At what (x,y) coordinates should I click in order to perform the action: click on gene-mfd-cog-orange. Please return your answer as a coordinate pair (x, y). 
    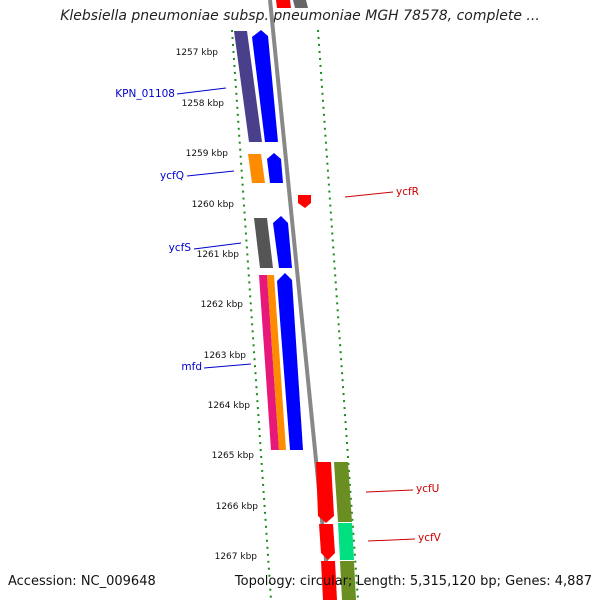
    Looking at the image, I should click on (276, 362).